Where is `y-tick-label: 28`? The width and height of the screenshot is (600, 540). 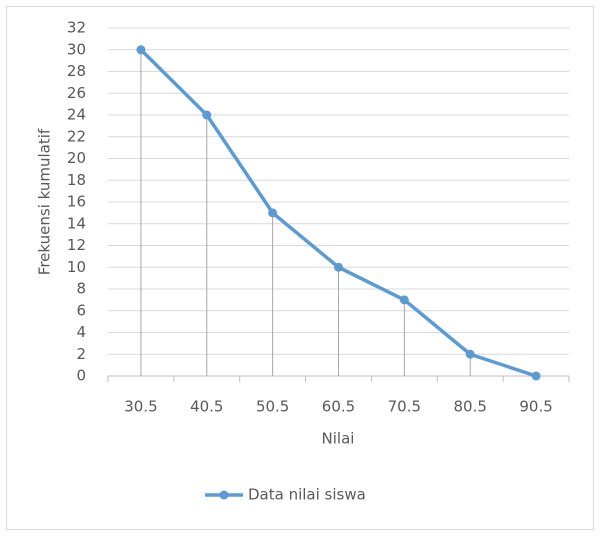 y-tick-label: 28 is located at coordinates (76, 71).